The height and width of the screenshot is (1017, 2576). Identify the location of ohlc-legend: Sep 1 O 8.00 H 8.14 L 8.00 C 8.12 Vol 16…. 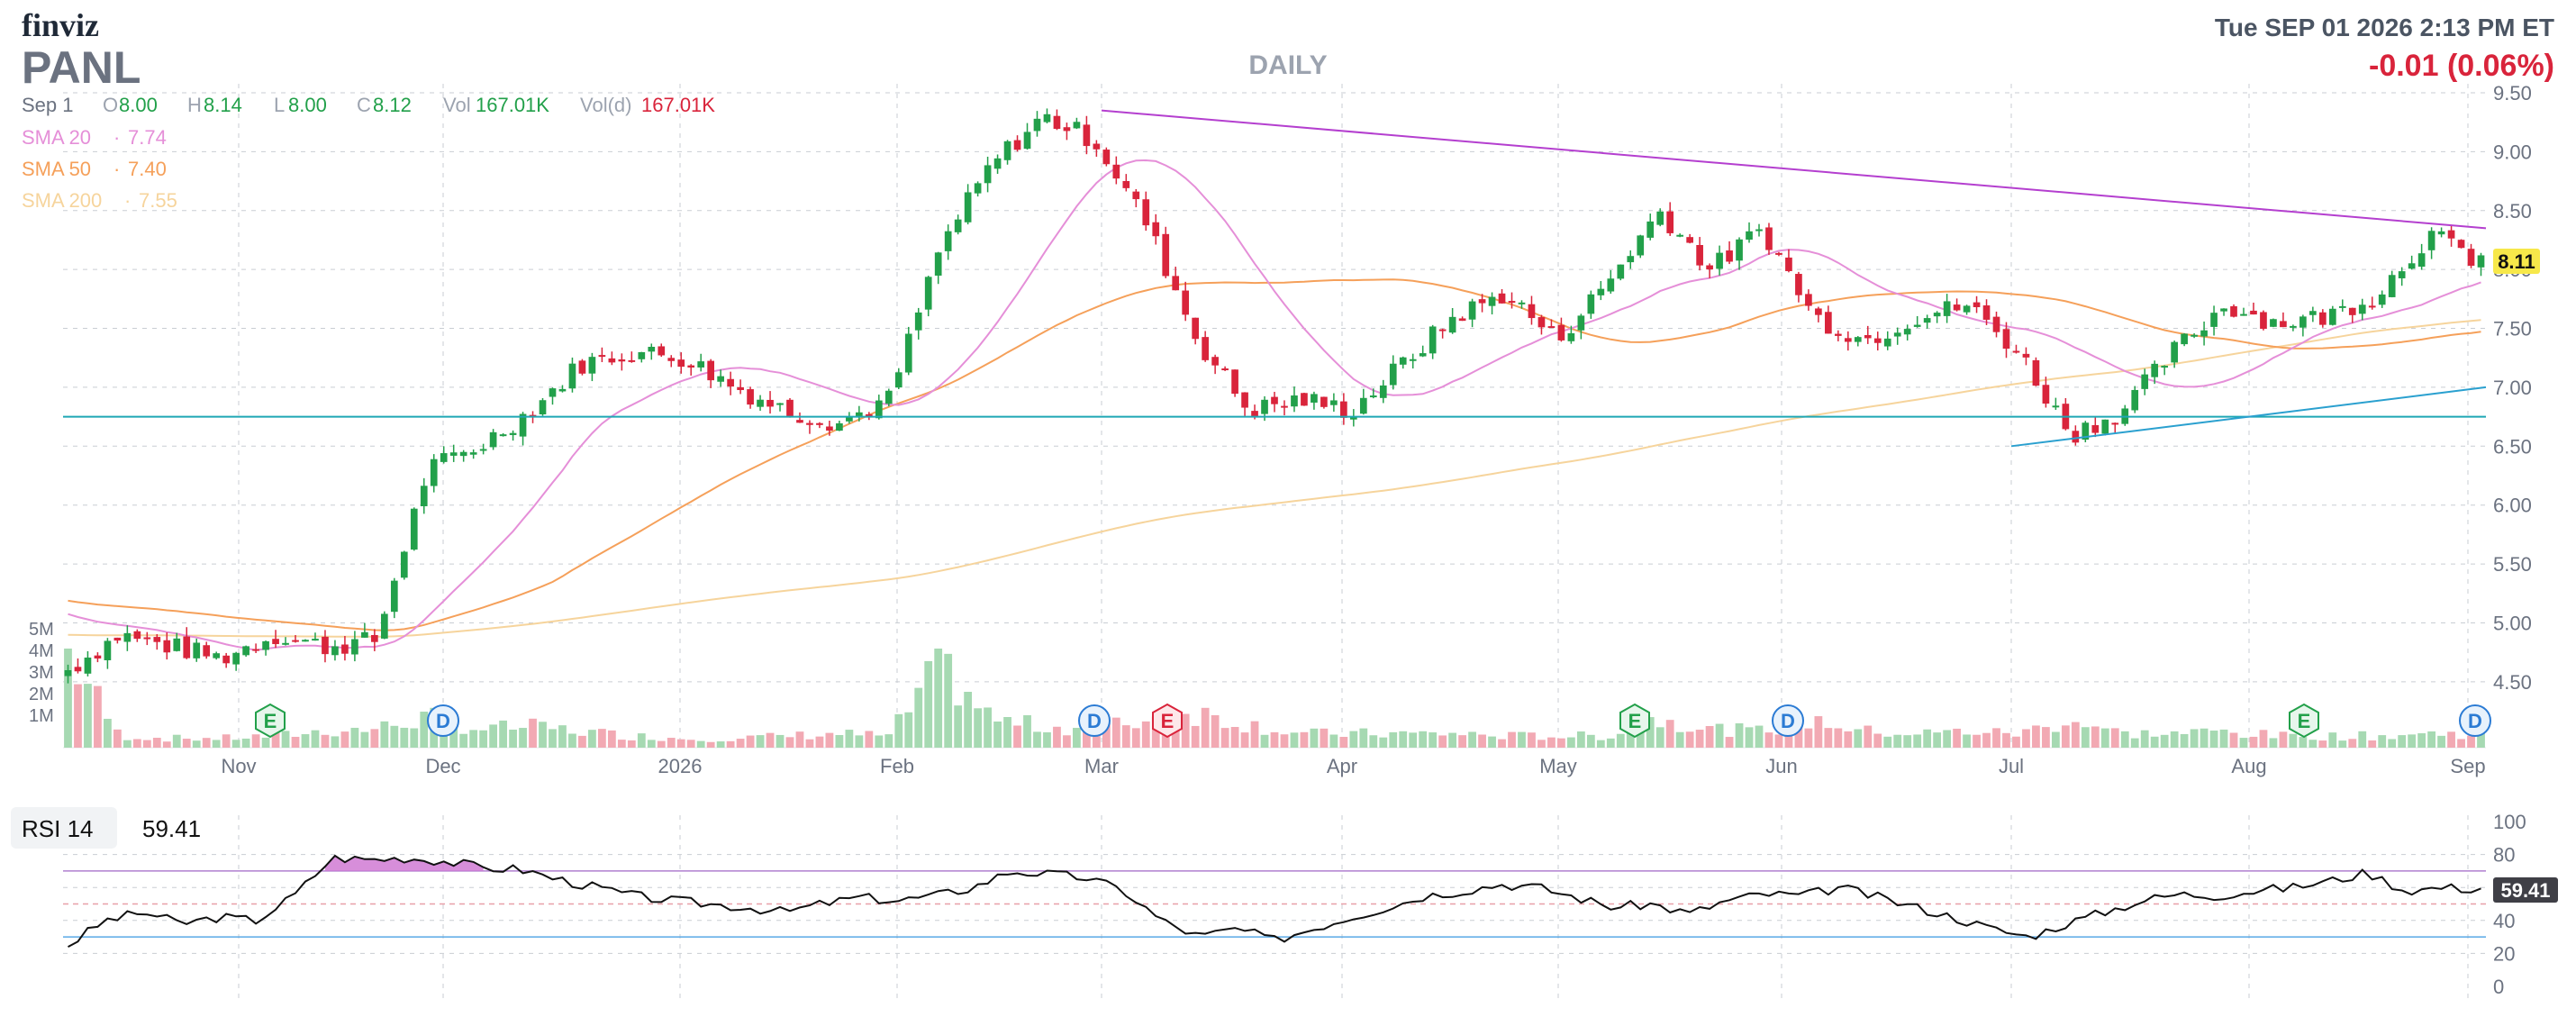
(368, 105).